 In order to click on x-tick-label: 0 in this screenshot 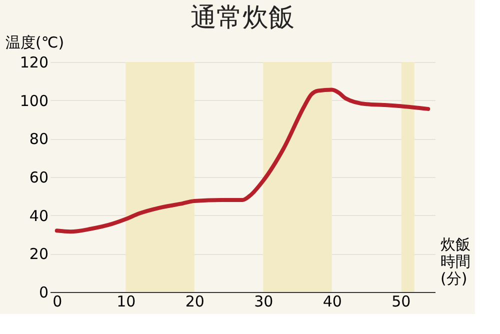, I will do `click(57, 301)`.